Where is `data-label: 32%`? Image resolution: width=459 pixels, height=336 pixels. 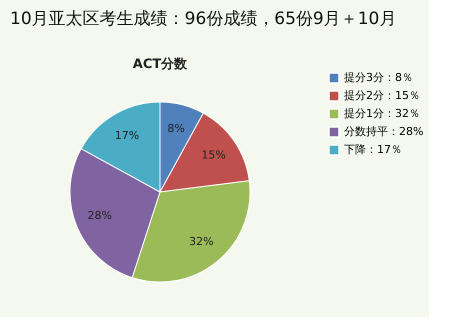 data-label: 32% is located at coordinates (201, 241).